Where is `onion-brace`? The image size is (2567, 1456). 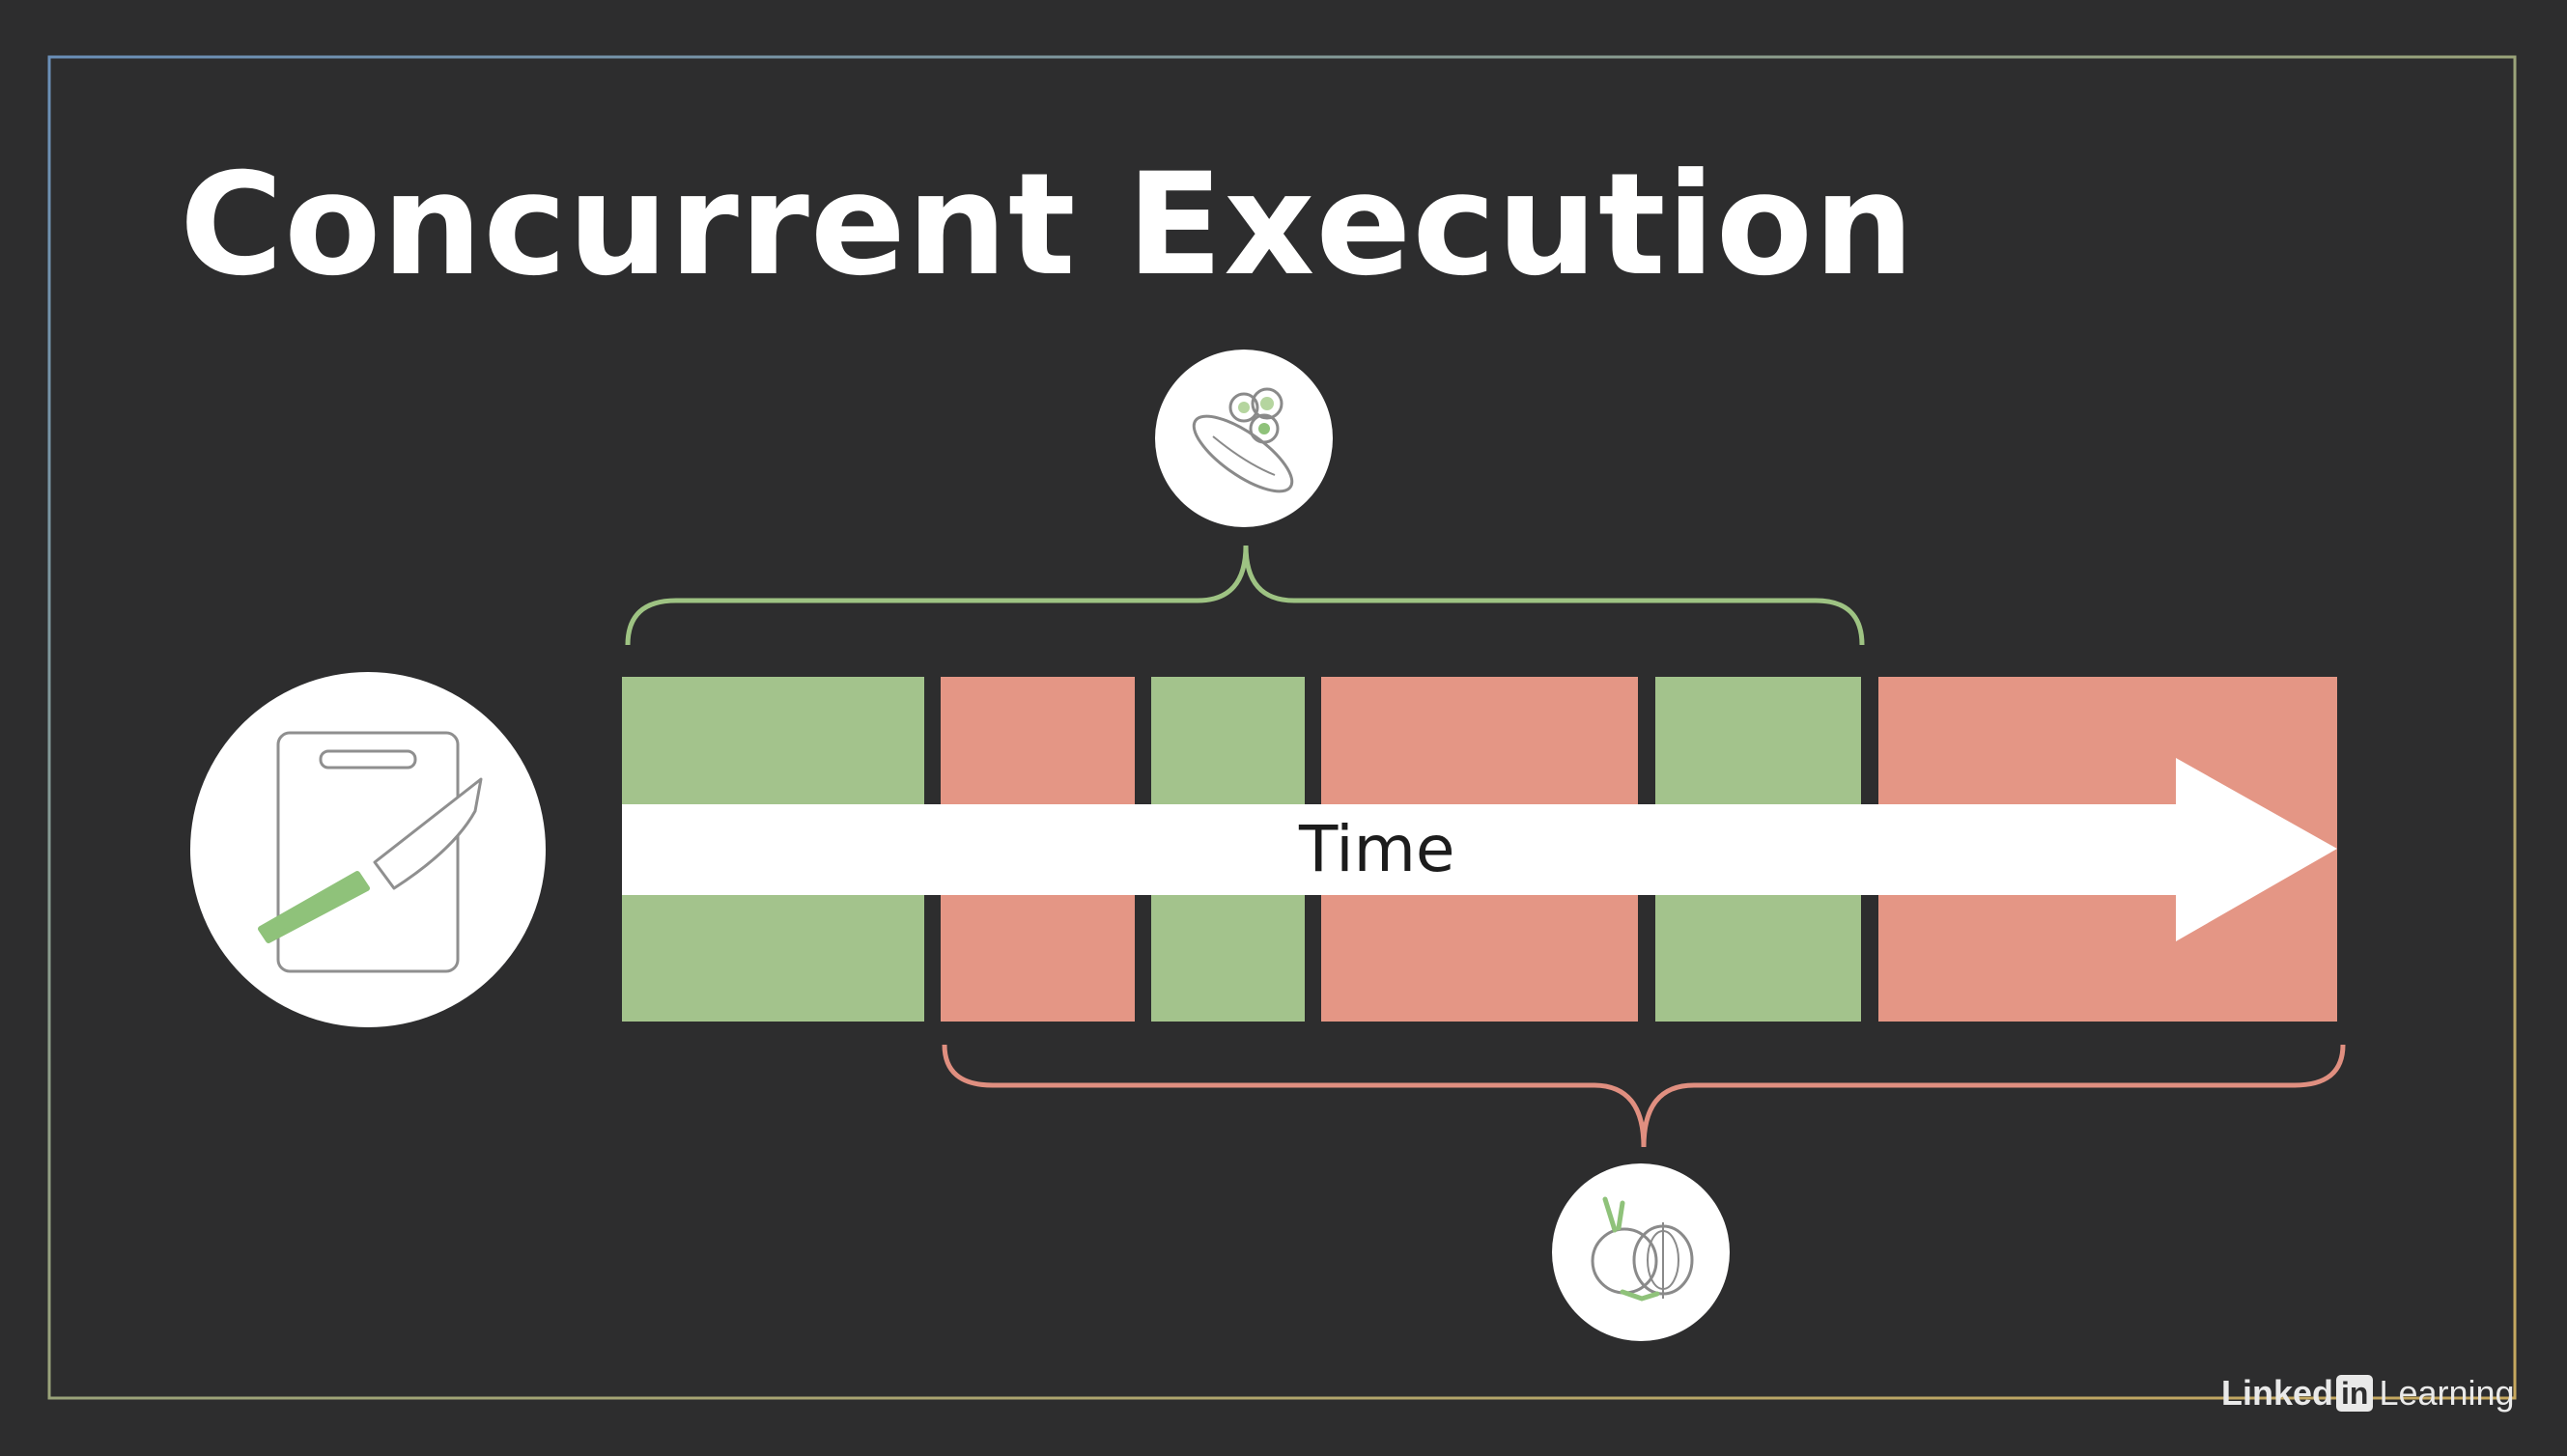
onion-brace is located at coordinates (1644, 1096).